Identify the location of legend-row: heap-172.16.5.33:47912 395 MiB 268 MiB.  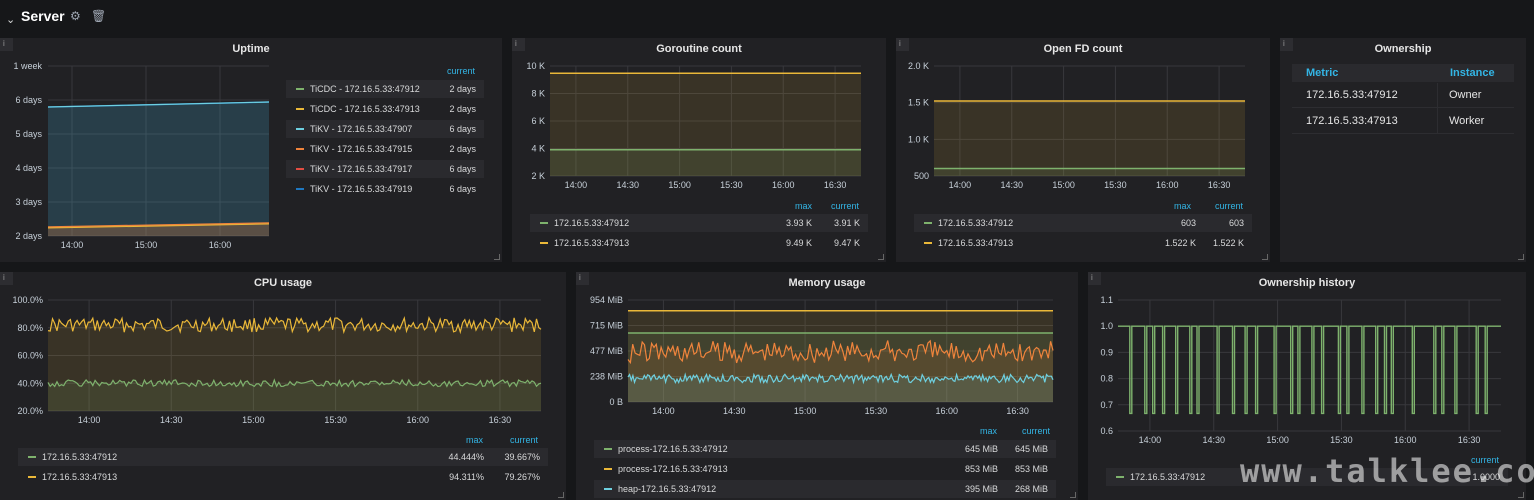
(825, 489).